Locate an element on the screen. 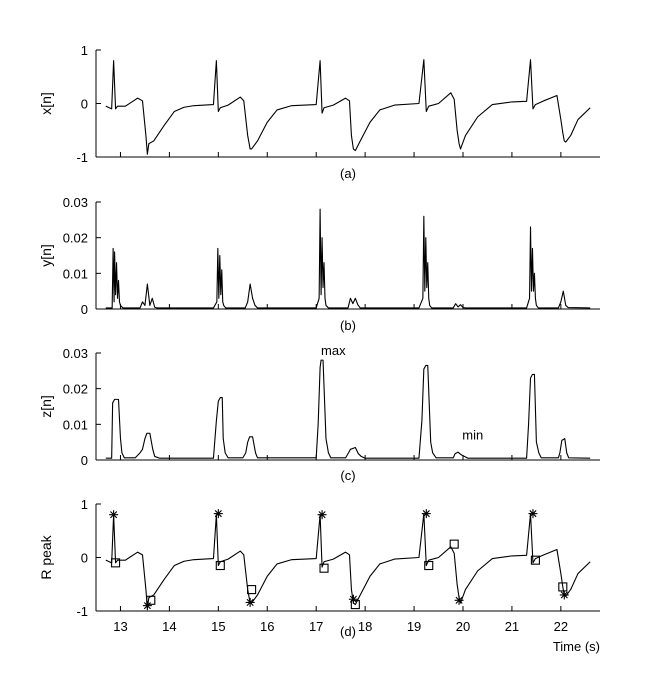 This screenshot has height=685, width=664. x-tick-label: 16 is located at coordinates (267, 626).